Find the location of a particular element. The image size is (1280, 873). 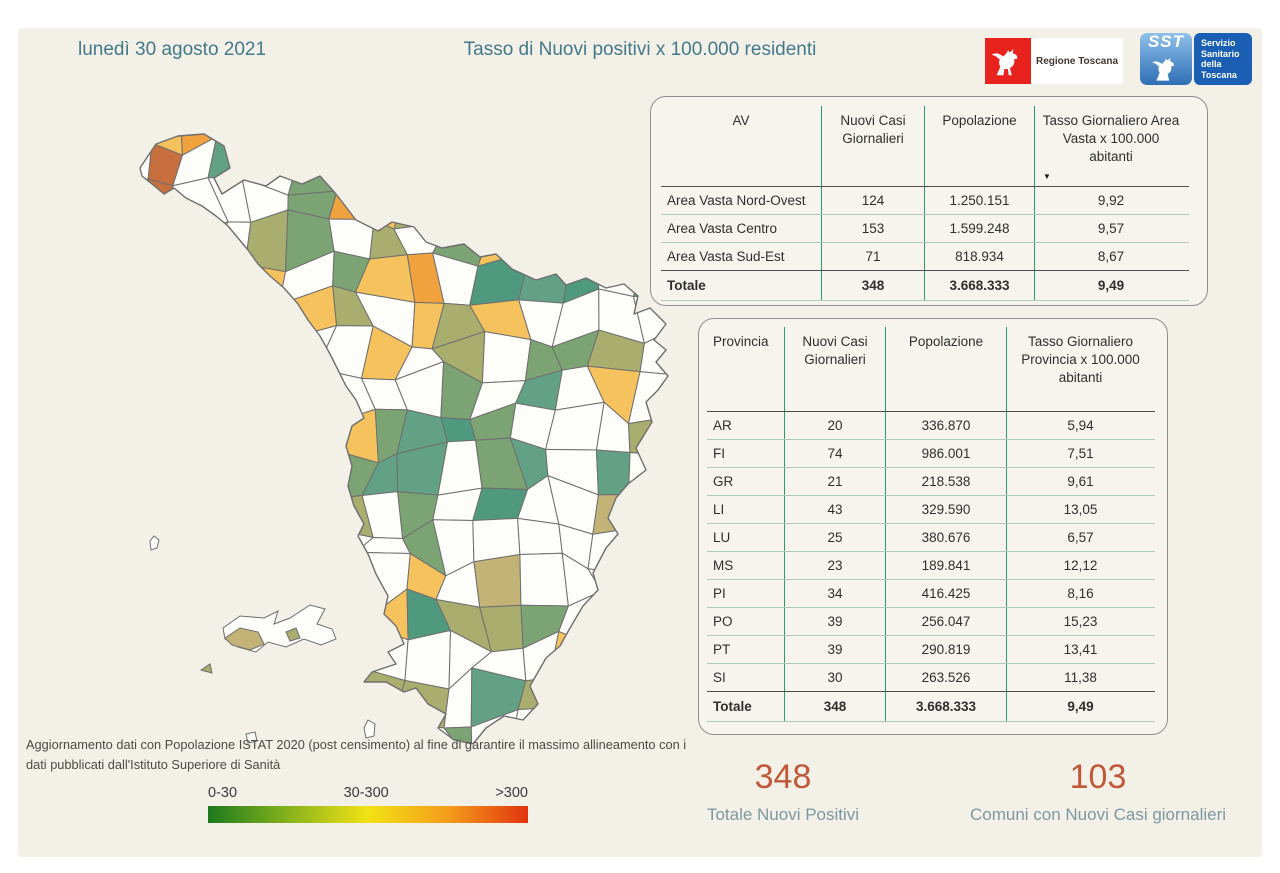

table-row: PT 39 290.819 13,41 is located at coordinates (931, 649).